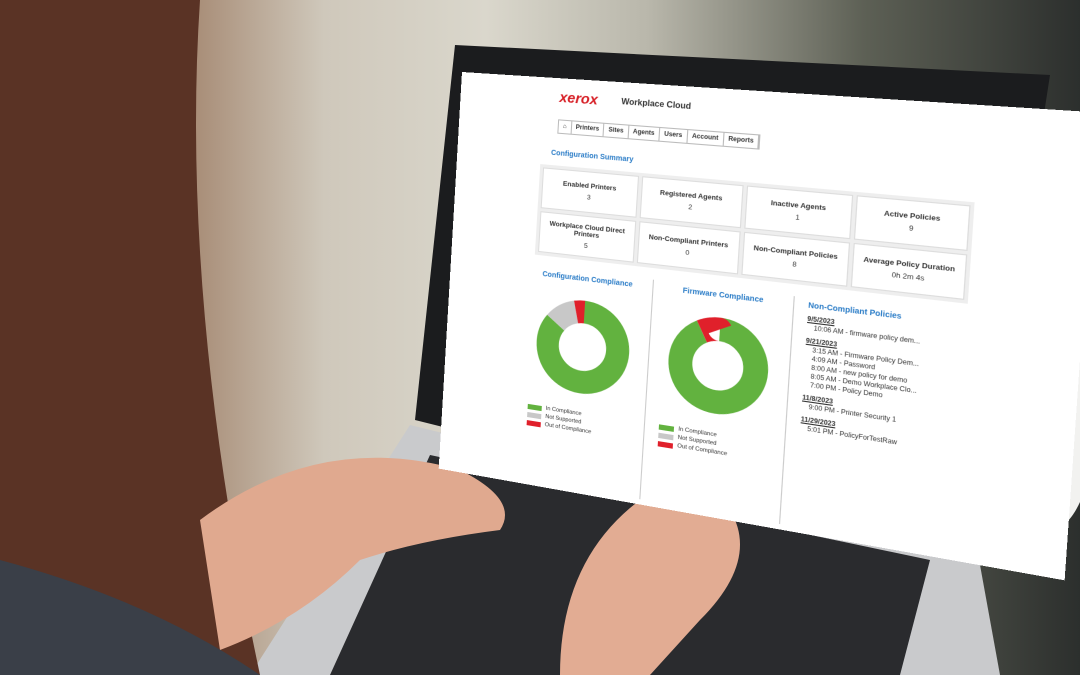 The height and width of the screenshot is (675, 1080). I want to click on summary-card: Inactive Agents 1, so click(798, 212).